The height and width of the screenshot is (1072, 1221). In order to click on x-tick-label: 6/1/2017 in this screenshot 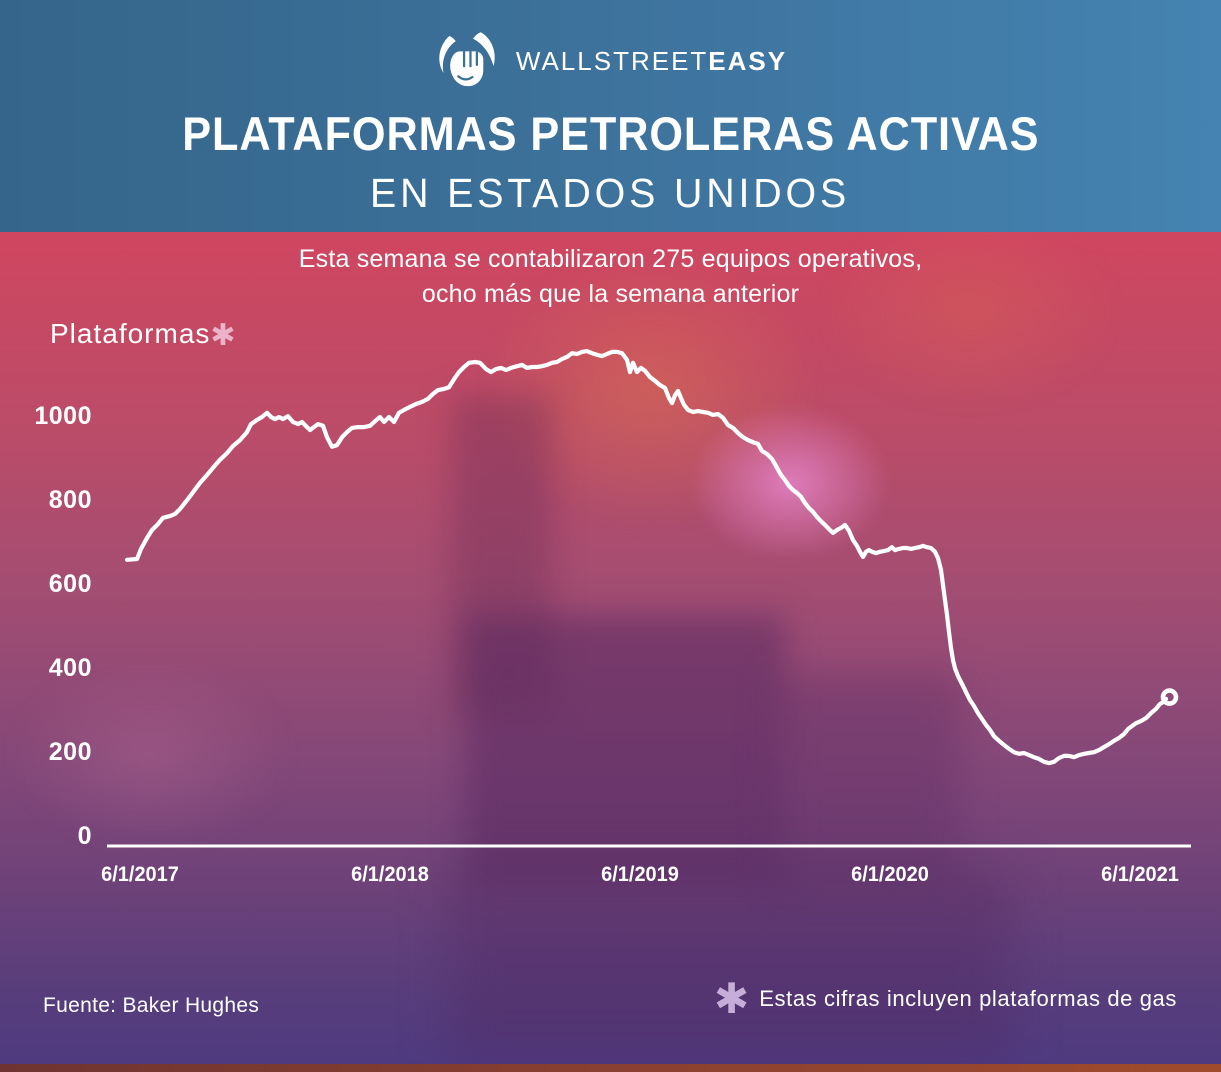, I will do `click(140, 874)`.